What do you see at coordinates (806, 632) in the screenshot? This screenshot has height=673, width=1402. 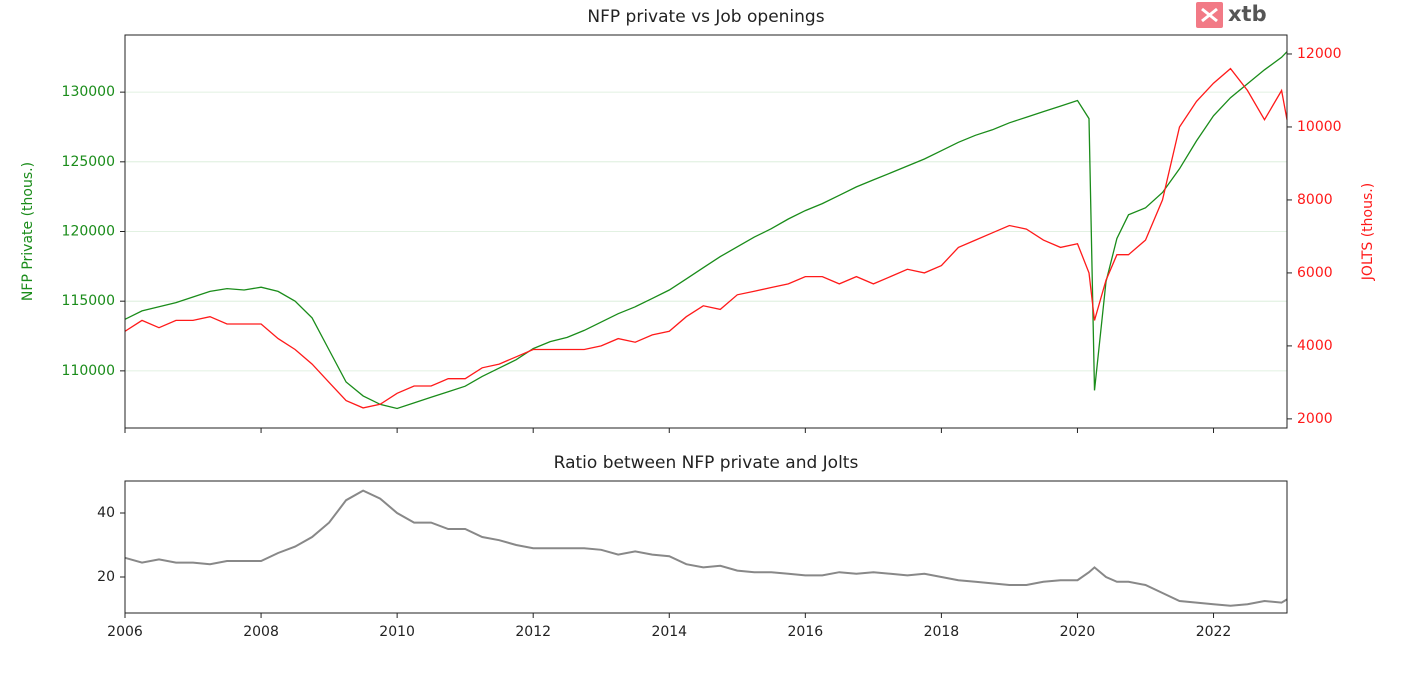 I see `x-tick-label: 2016` at bounding box center [806, 632].